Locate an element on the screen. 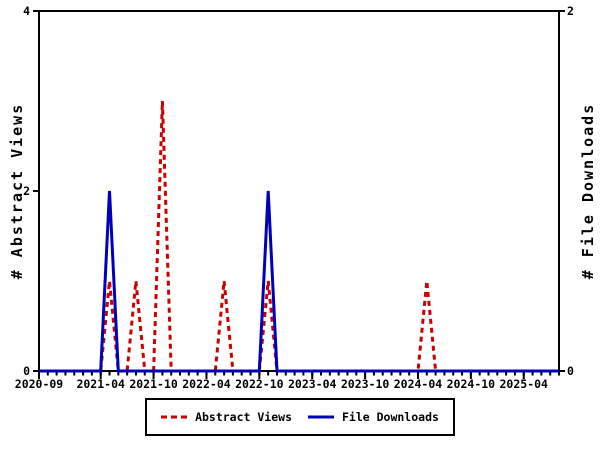 The height and width of the screenshot is (450, 600). right-tick-label: 2 is located at coordinates (570, 11).